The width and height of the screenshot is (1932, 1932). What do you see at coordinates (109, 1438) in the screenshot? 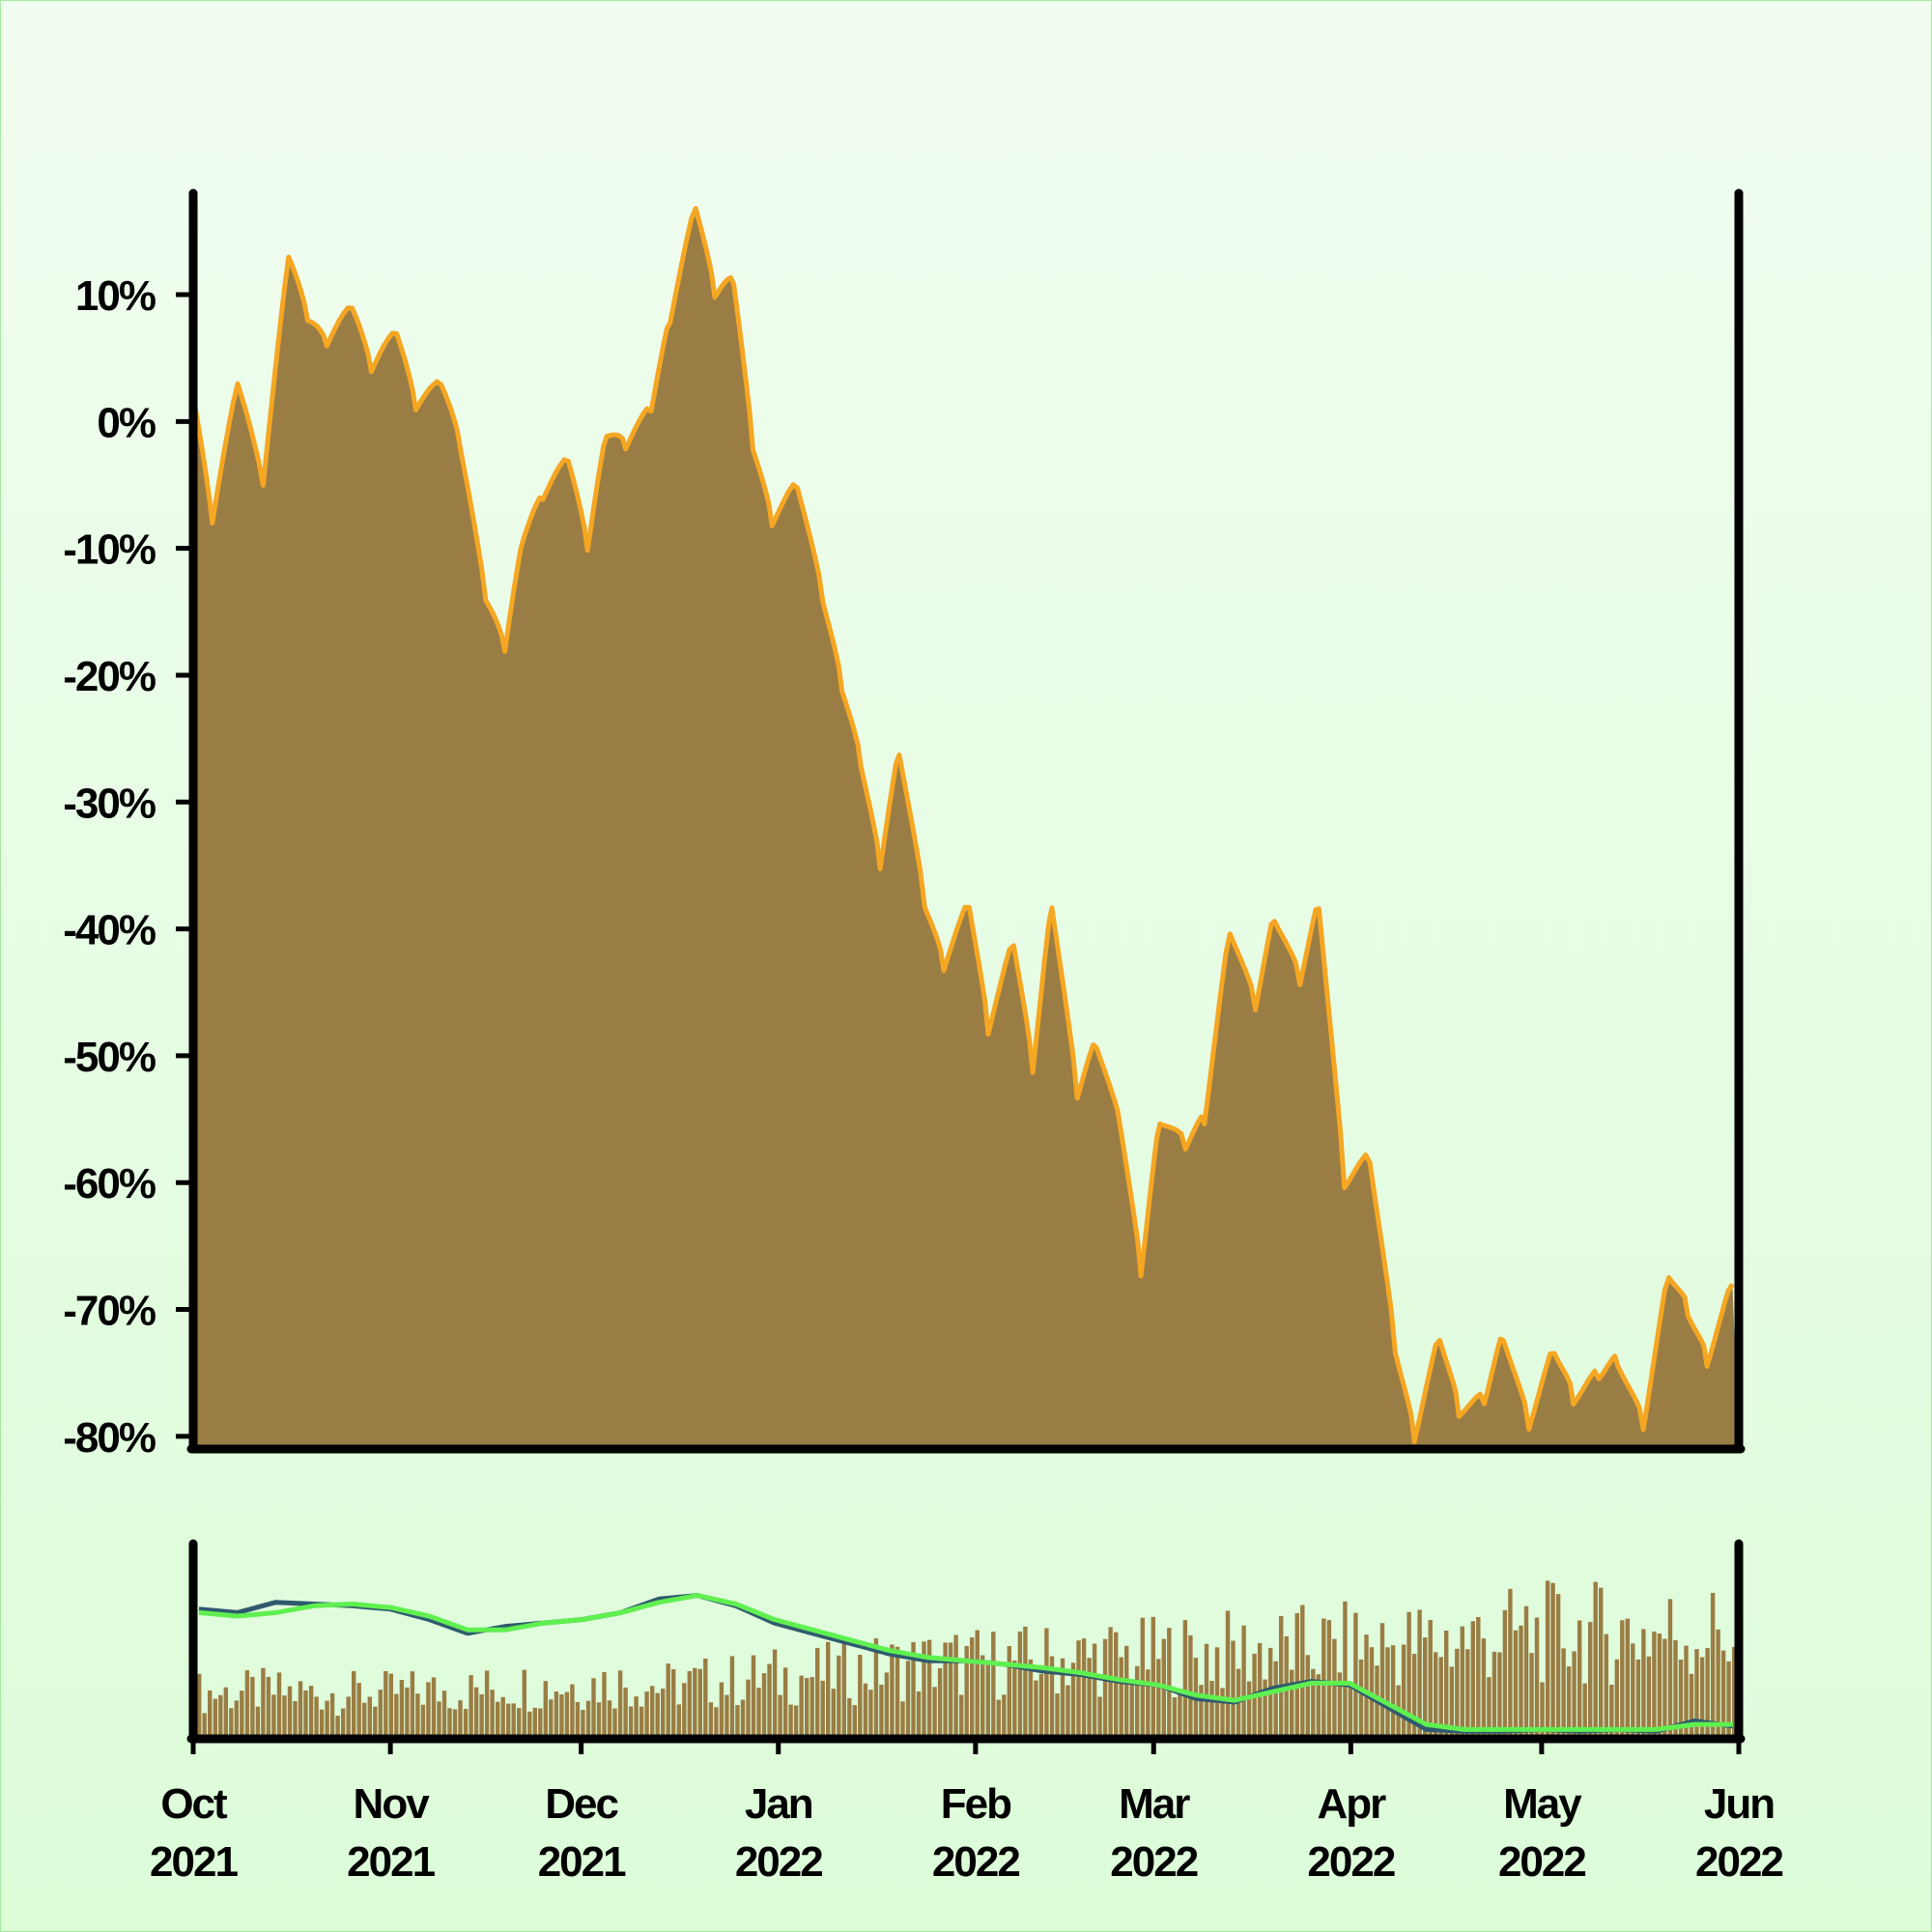
I see `y-tick-label: -80%` at bounding box center [109, 1438].